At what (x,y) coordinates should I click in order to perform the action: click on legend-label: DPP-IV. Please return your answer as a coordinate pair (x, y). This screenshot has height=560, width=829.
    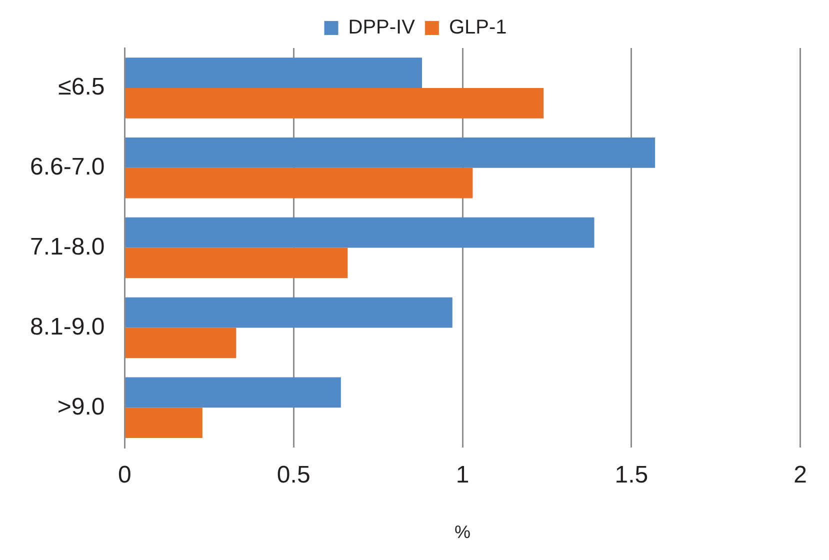
    Looking at the image, I should click on (382, 27).